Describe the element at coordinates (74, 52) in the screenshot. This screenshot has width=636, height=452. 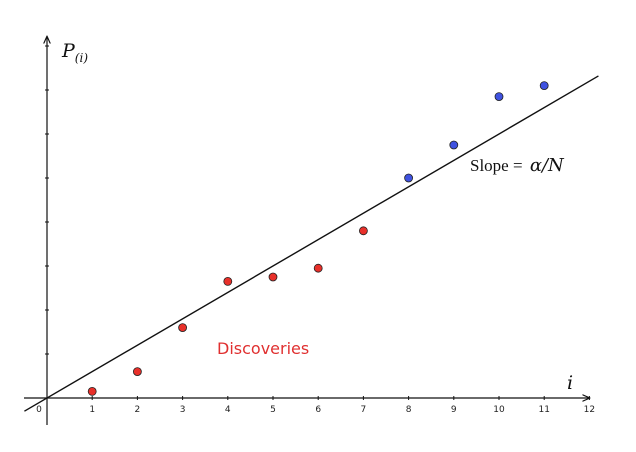
I see `y-axis-label: P(i)` at that location.